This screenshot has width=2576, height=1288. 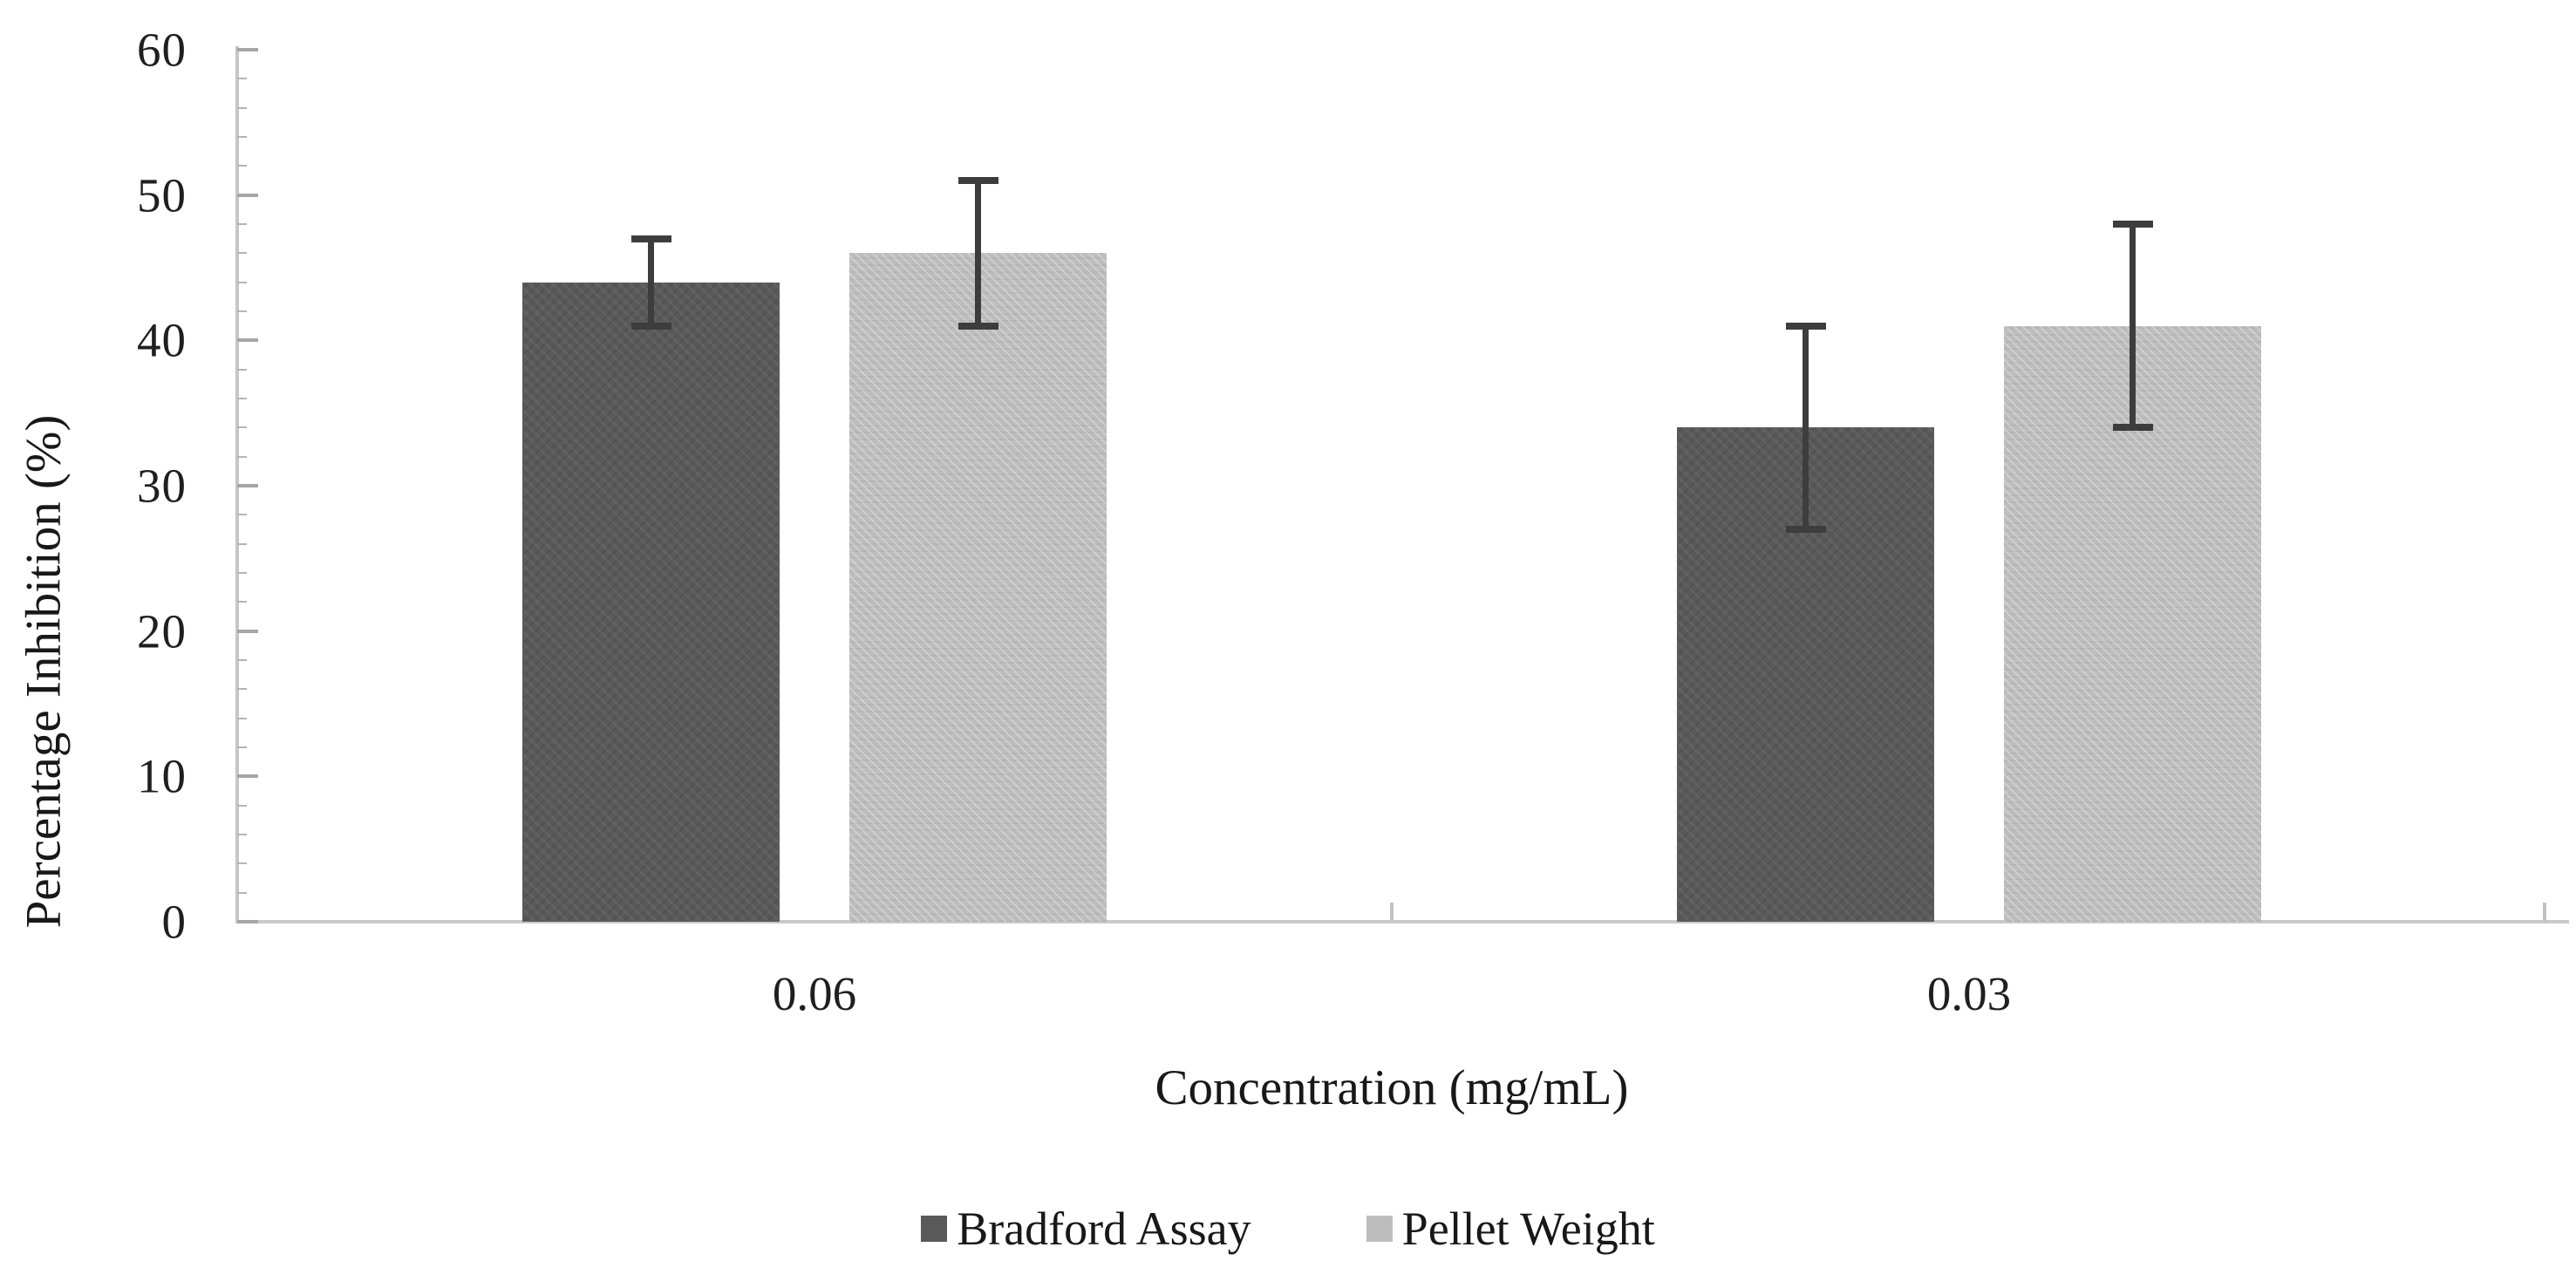 I want to click on legend-label-bradford-assay: Bradford Assay, so click(x=1104, y=1229).